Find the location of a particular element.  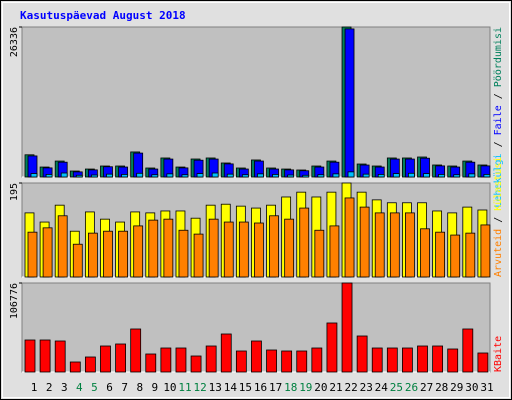

x-tick-label: 23 is located at coordinates (366, 387).